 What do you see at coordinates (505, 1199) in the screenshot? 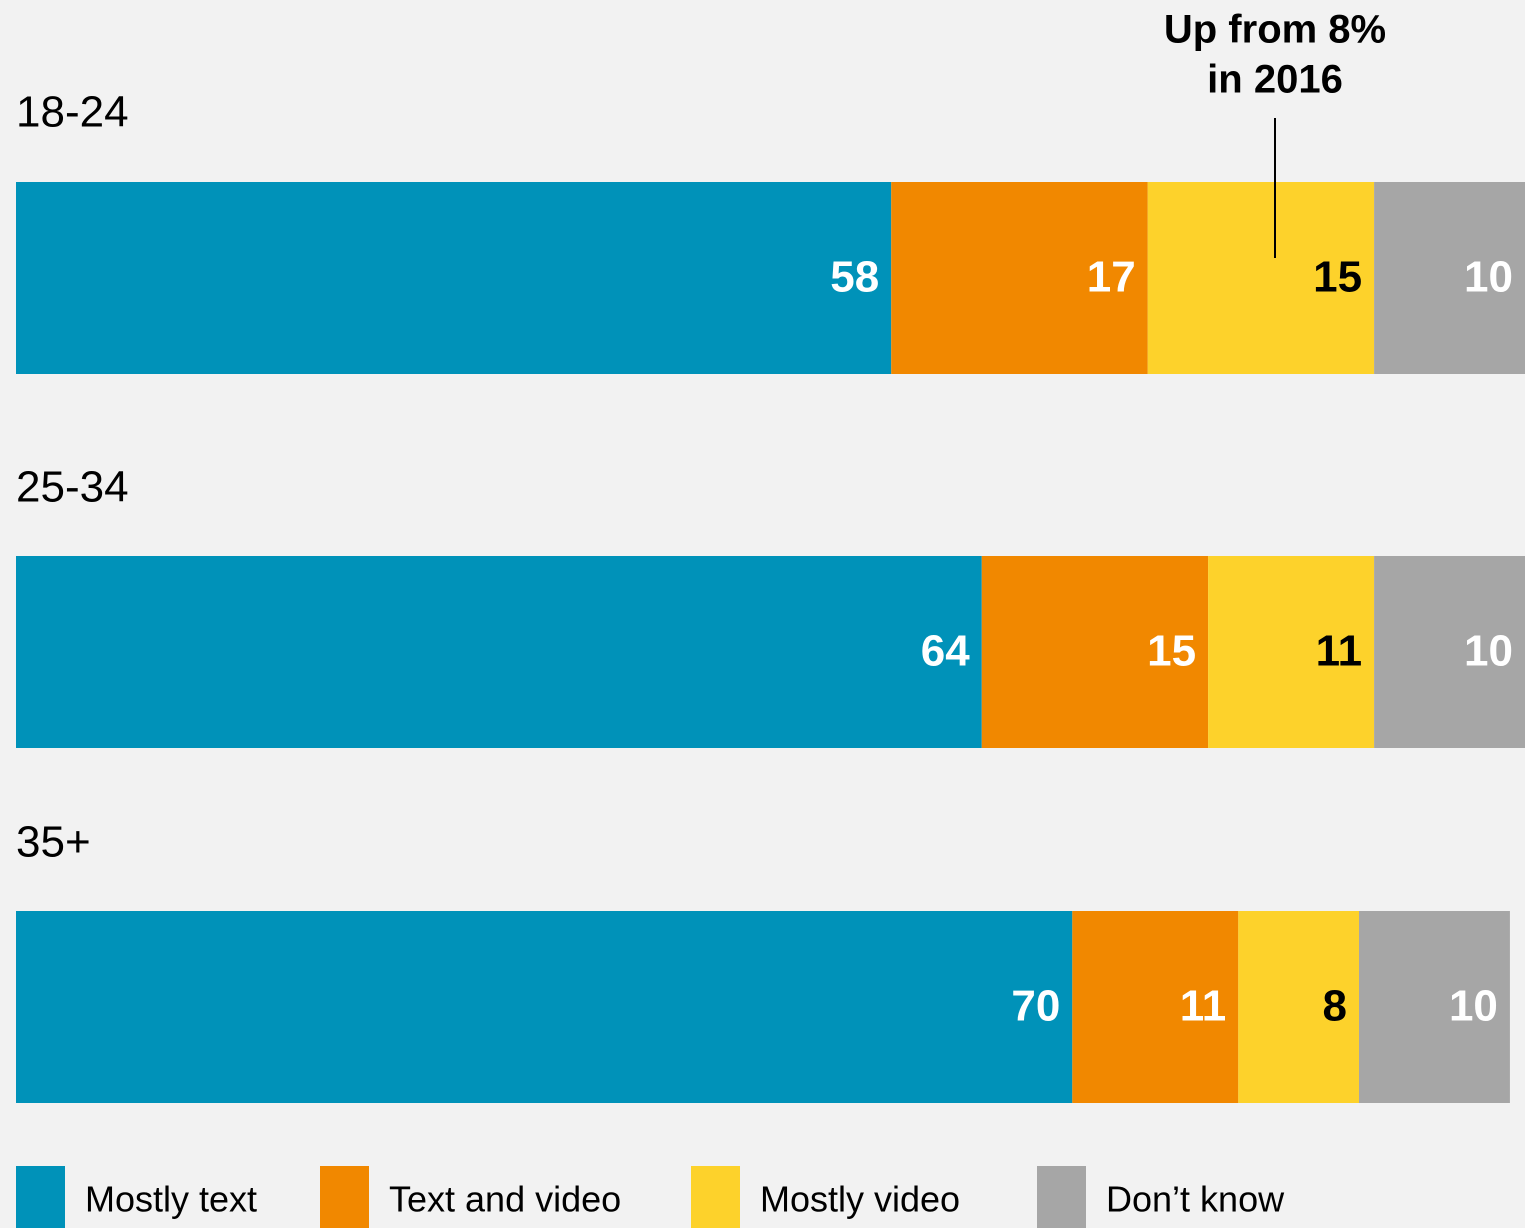
I see `legend-label: Text and video` at bounding box center [505, 1199].